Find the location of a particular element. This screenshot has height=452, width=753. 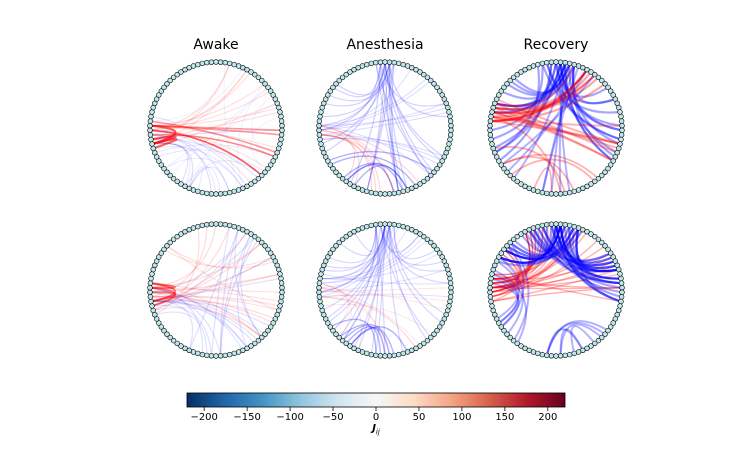

colorbar-tick-label-4: 0 is located at coordinates (376, 417).